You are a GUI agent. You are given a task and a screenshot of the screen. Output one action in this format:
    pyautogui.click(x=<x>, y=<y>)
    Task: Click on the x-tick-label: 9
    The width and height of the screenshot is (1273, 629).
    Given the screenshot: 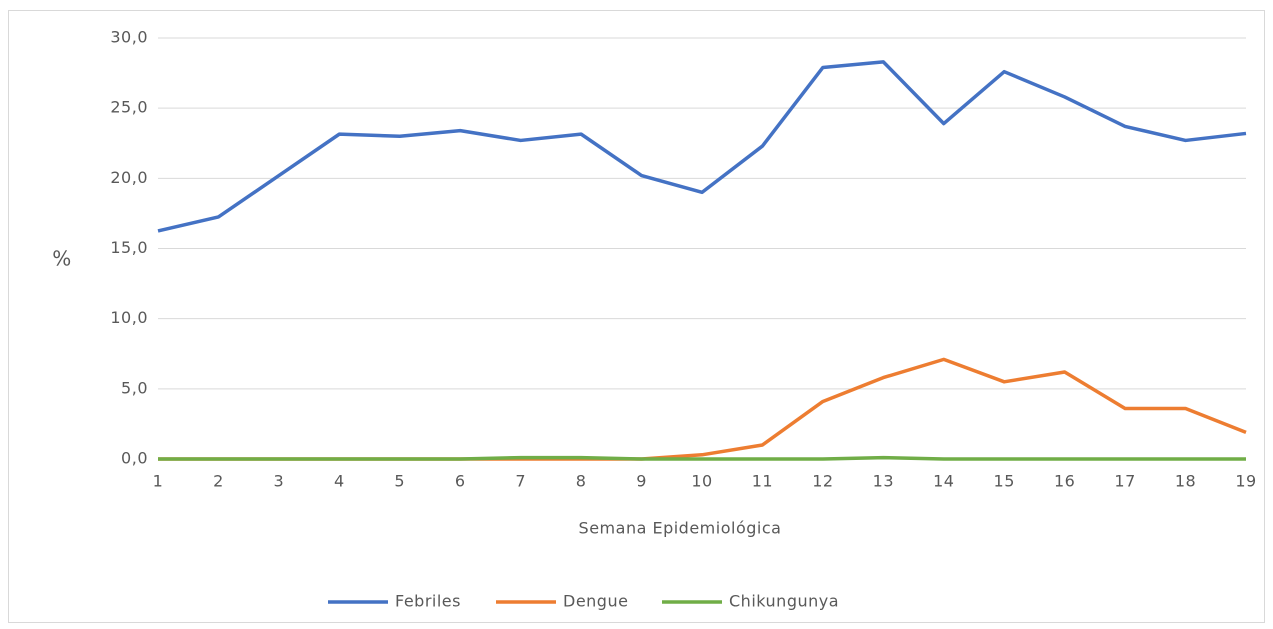 What is the action you would take?
    pyautogui.click(x=641, y=481)
    